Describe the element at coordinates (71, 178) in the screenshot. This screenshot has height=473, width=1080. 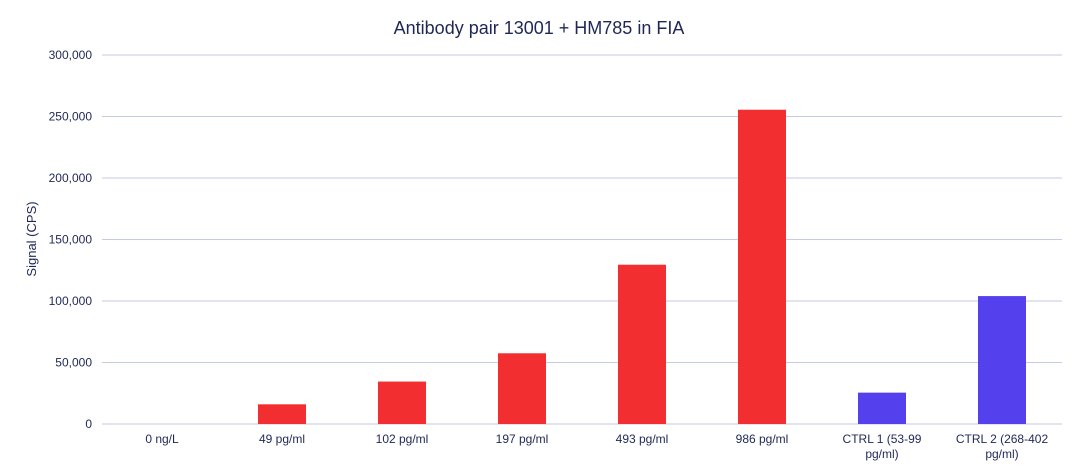
I see `y-tick-label: 200,000` at that location.